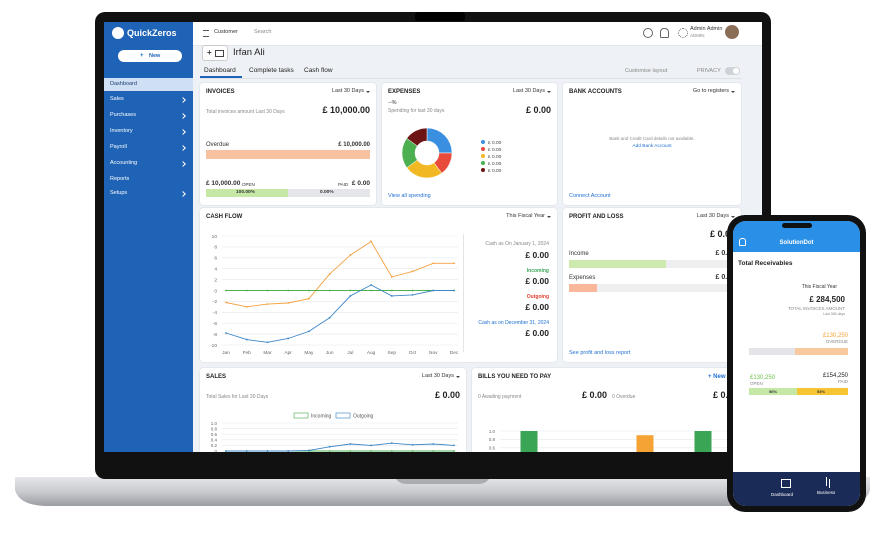  What do you see at coordinates (215, 53) in the screenshot?
I see `add-photo-button: +` at bounding box center [215, 53].